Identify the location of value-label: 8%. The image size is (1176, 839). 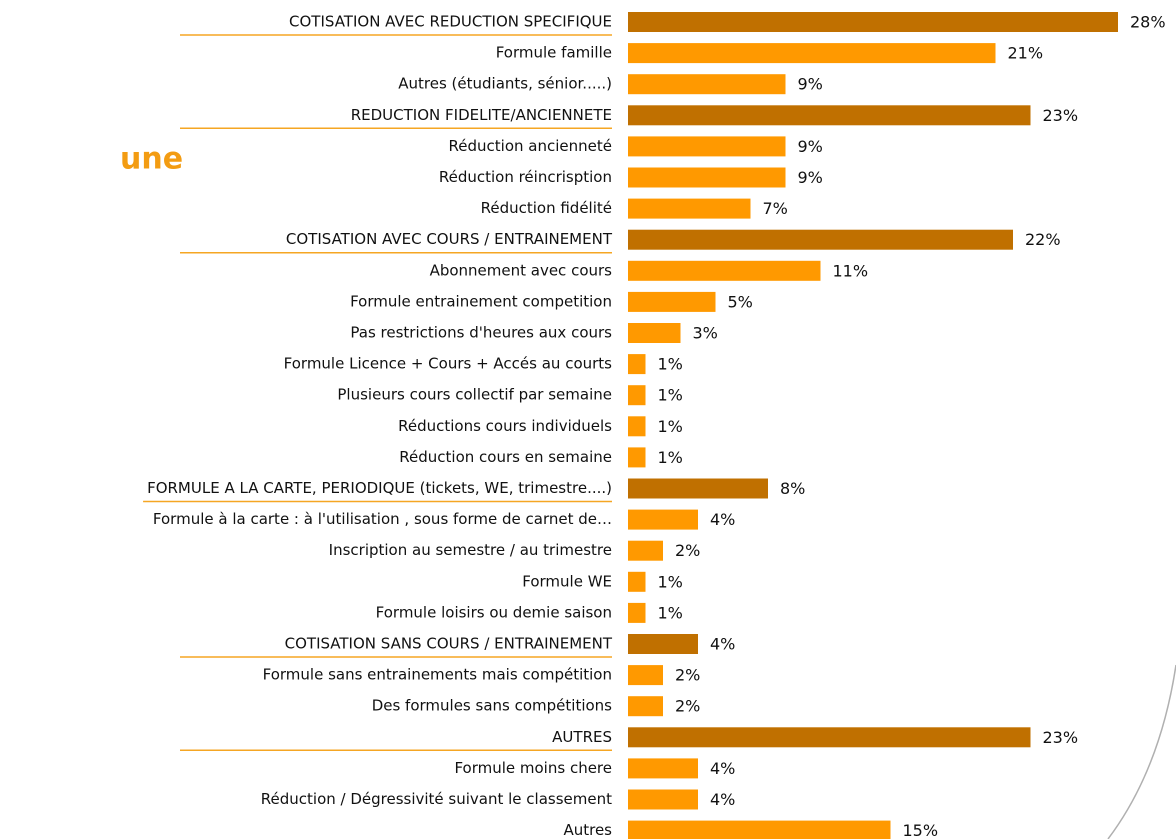
(792, 488).